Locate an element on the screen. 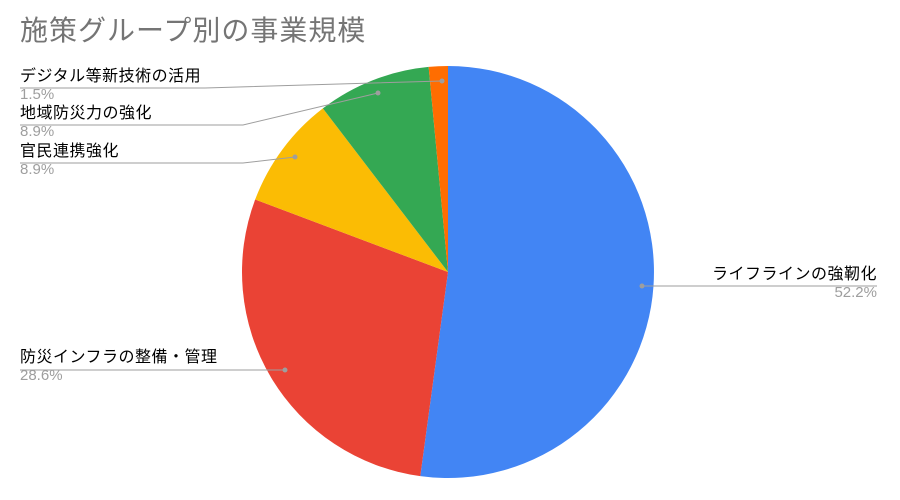 The image size is (900, 500). slice-label-lifeline: ライフラインの強靭化 is located at coordinates (794, 274).